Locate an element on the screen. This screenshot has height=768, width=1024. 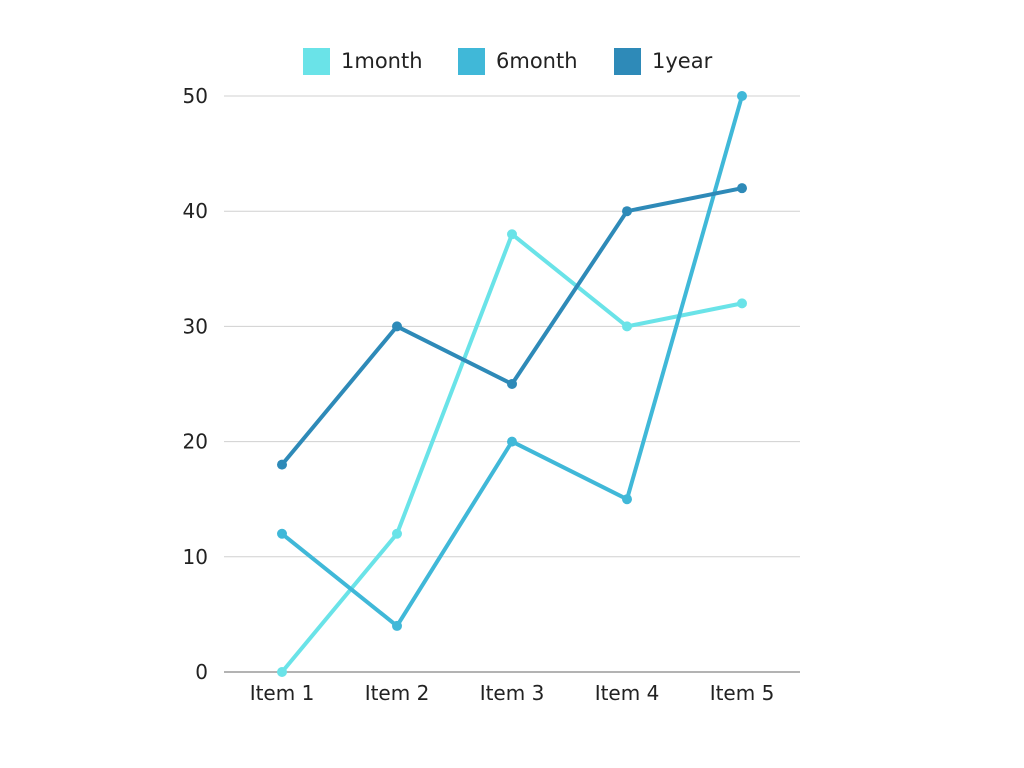
y-axis: 0 10 20 30 40 50 is located at coordinates (195, 384).